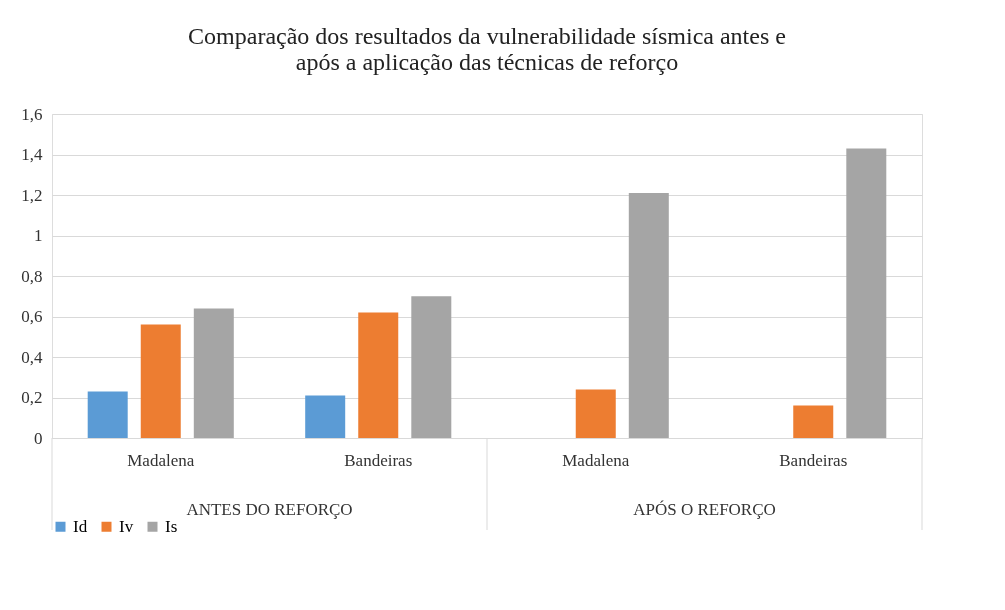  I want to click on legend-label: Id, so click(80, 526).